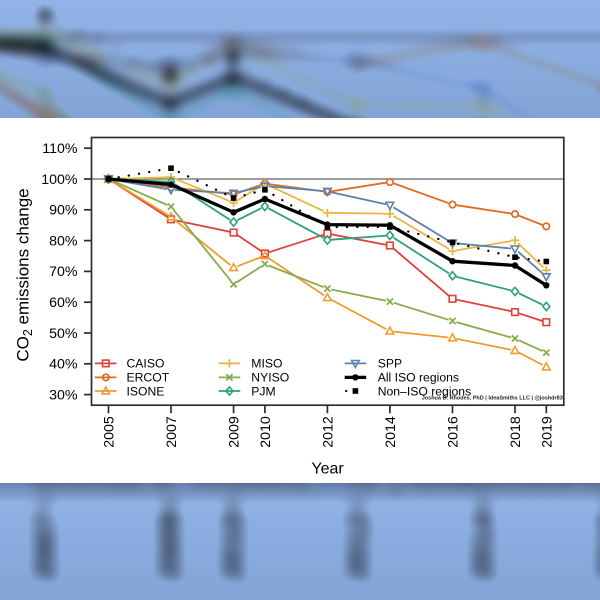 Image resolution: width=600 pixels, height=600 pixels. What do you see at coordinates (148, 378) in the screenshot?
I see `svg-text: ERCOT` at bounding box center [148, 378].